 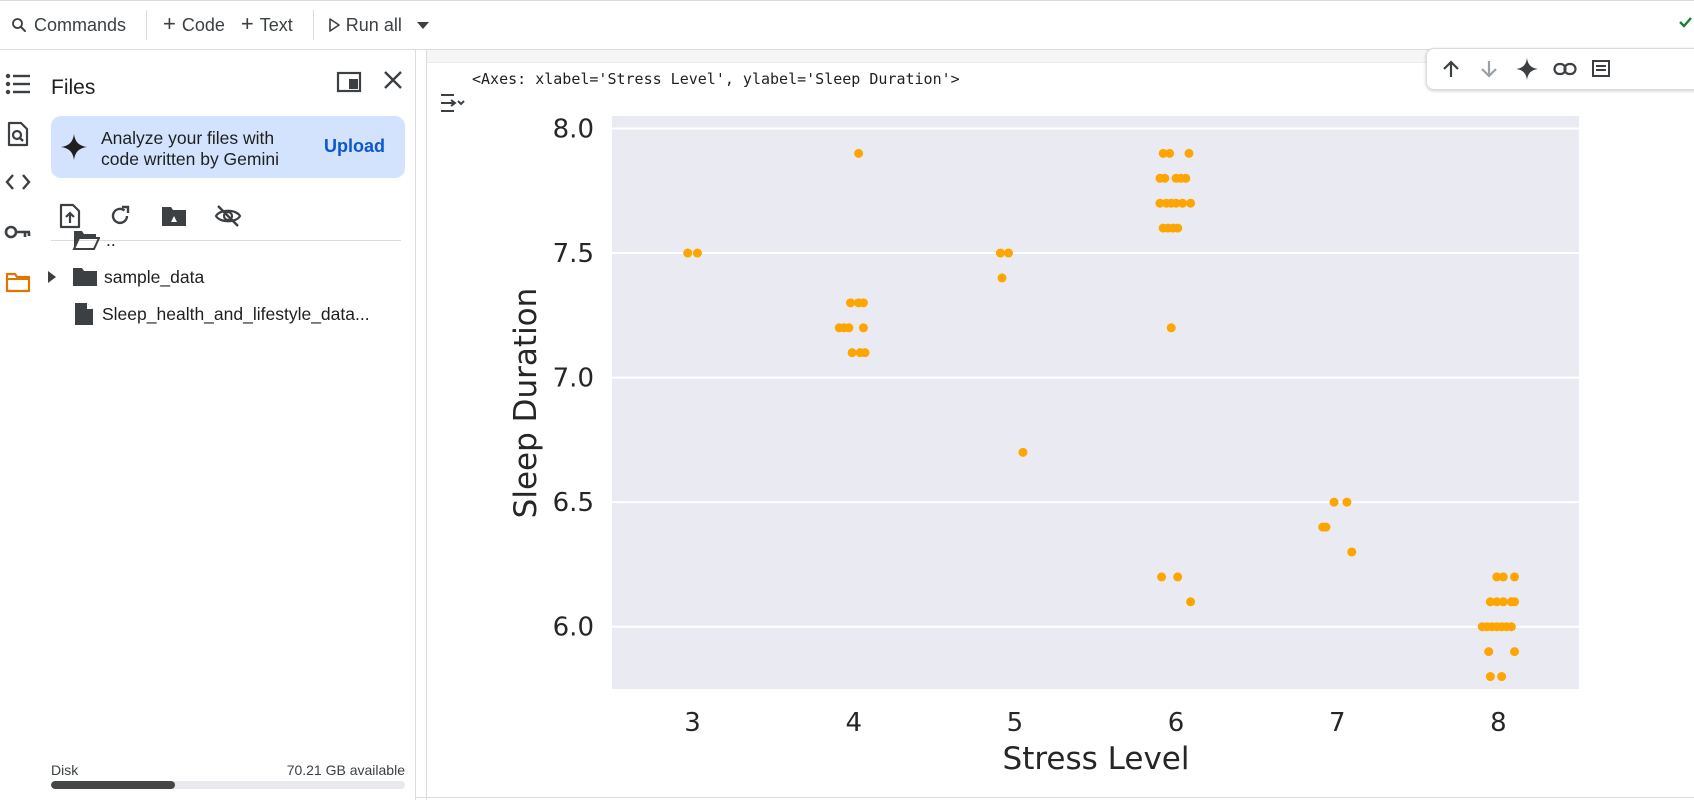 I want to click on arrow-down-icon, so click(x=1489, y=69).